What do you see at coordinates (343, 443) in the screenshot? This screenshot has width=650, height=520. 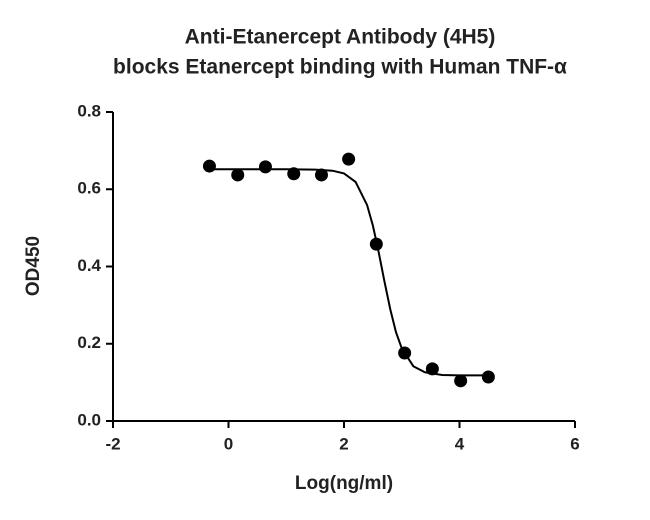 I see `x-tick-label: 2` at bounding box center [343, 443].